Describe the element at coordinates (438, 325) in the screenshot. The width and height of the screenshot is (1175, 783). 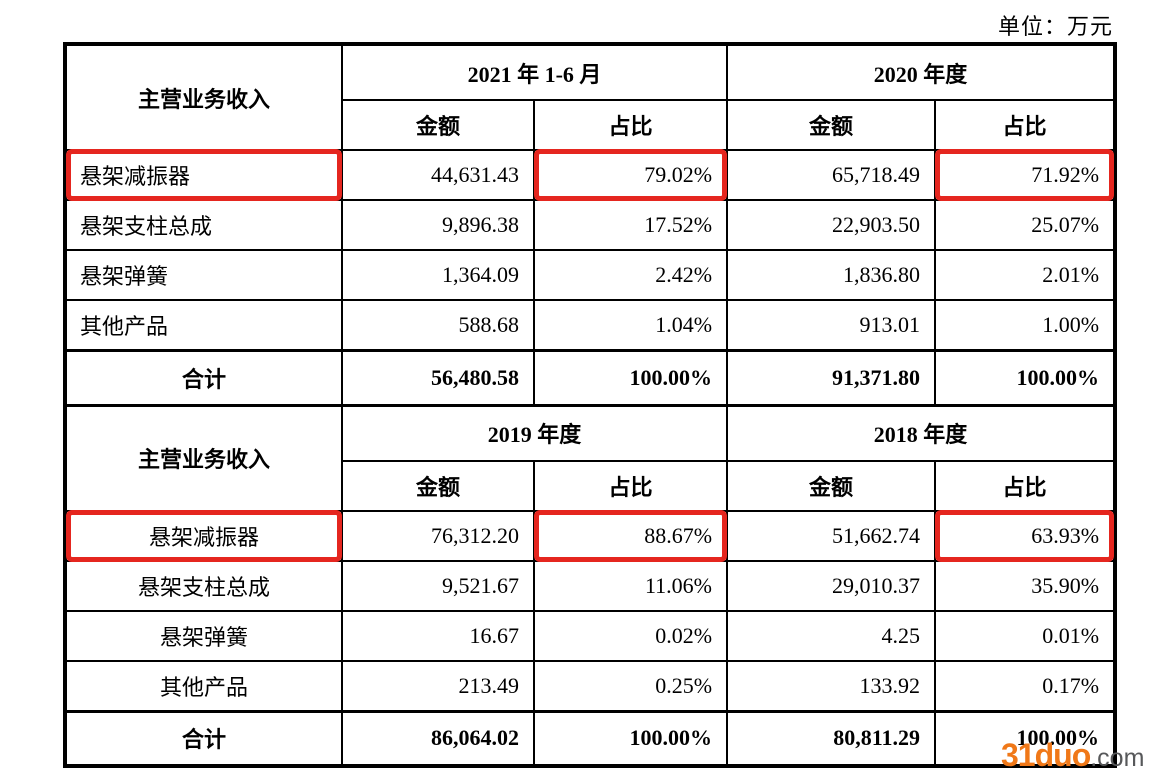
I see `amount-cell: 588.68` at that location.